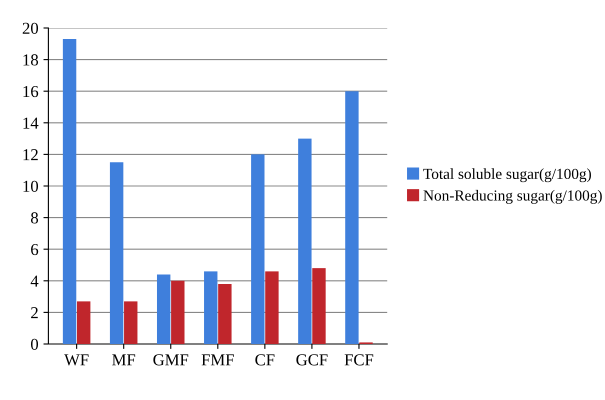  What do you see at coordinates (218, 360) in the screenshot?
I see `x-tick-label: FMF` at bounding box center [218, 360].